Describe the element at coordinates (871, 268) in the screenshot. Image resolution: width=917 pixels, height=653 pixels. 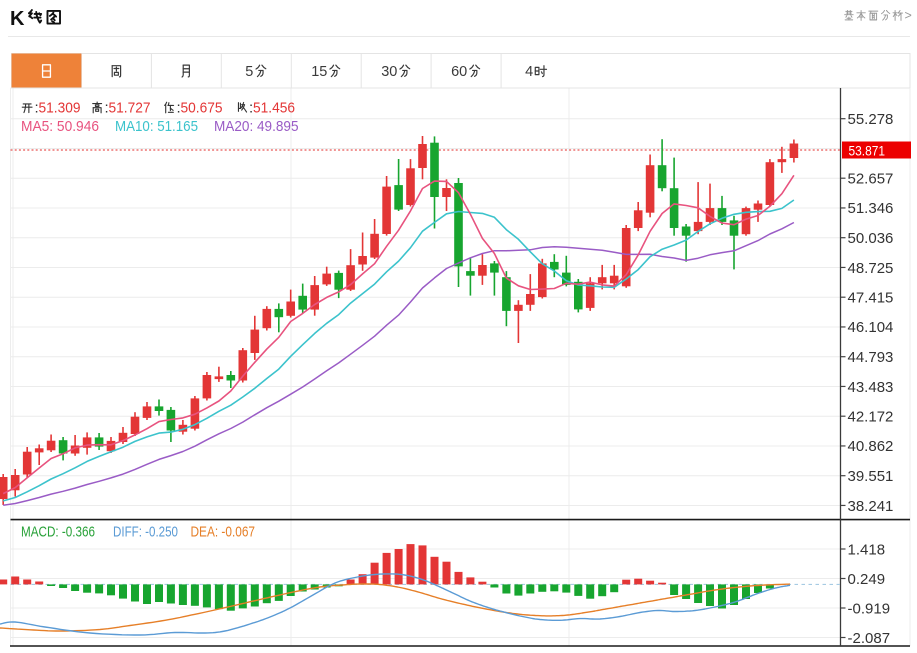
I see `svg-text: 48.725` at that location.